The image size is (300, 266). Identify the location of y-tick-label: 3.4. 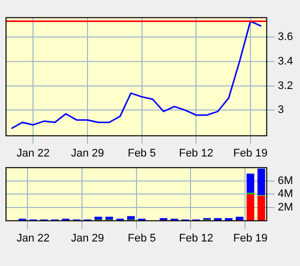
(286, 62).